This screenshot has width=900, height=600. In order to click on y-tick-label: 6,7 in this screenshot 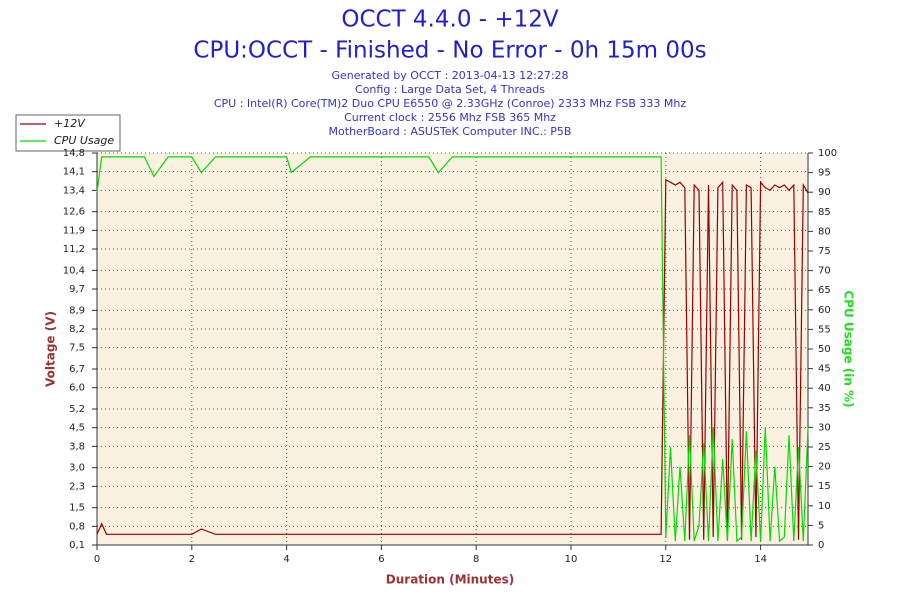, I will do `click(77, 369)`.